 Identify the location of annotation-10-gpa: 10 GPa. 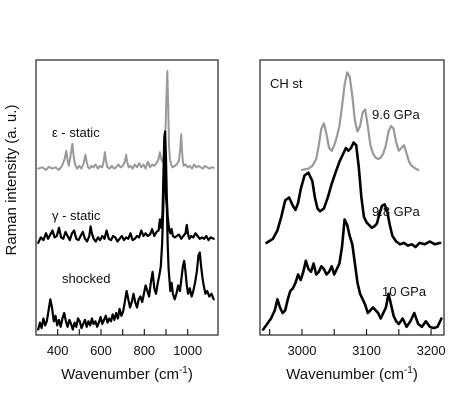
(404, 291).